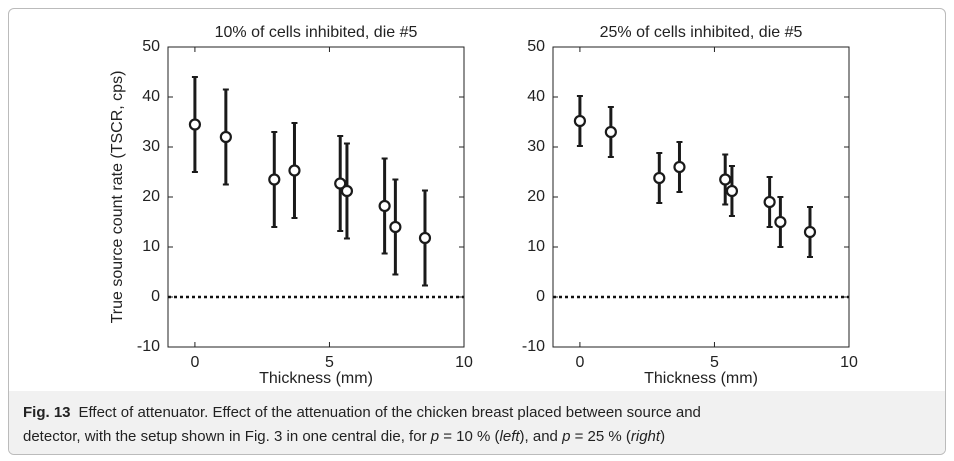 The height and width of the screenshot is (461, 954). What do you see at coordinates (645, 436) in the screenshot?
I see `caption-text: right` at bounding box center [645, 436].